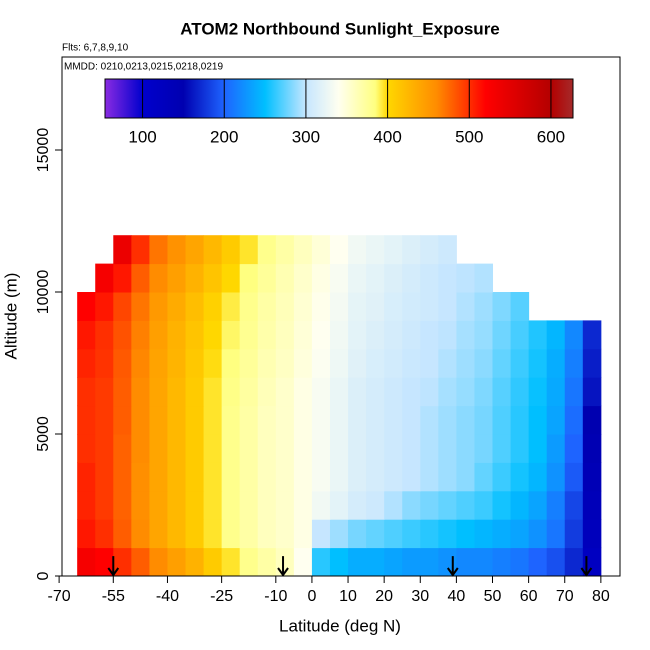 The height and width of the screenshot is (650, 650). I want to click on x-tick-label: -70, so click(59, 596).